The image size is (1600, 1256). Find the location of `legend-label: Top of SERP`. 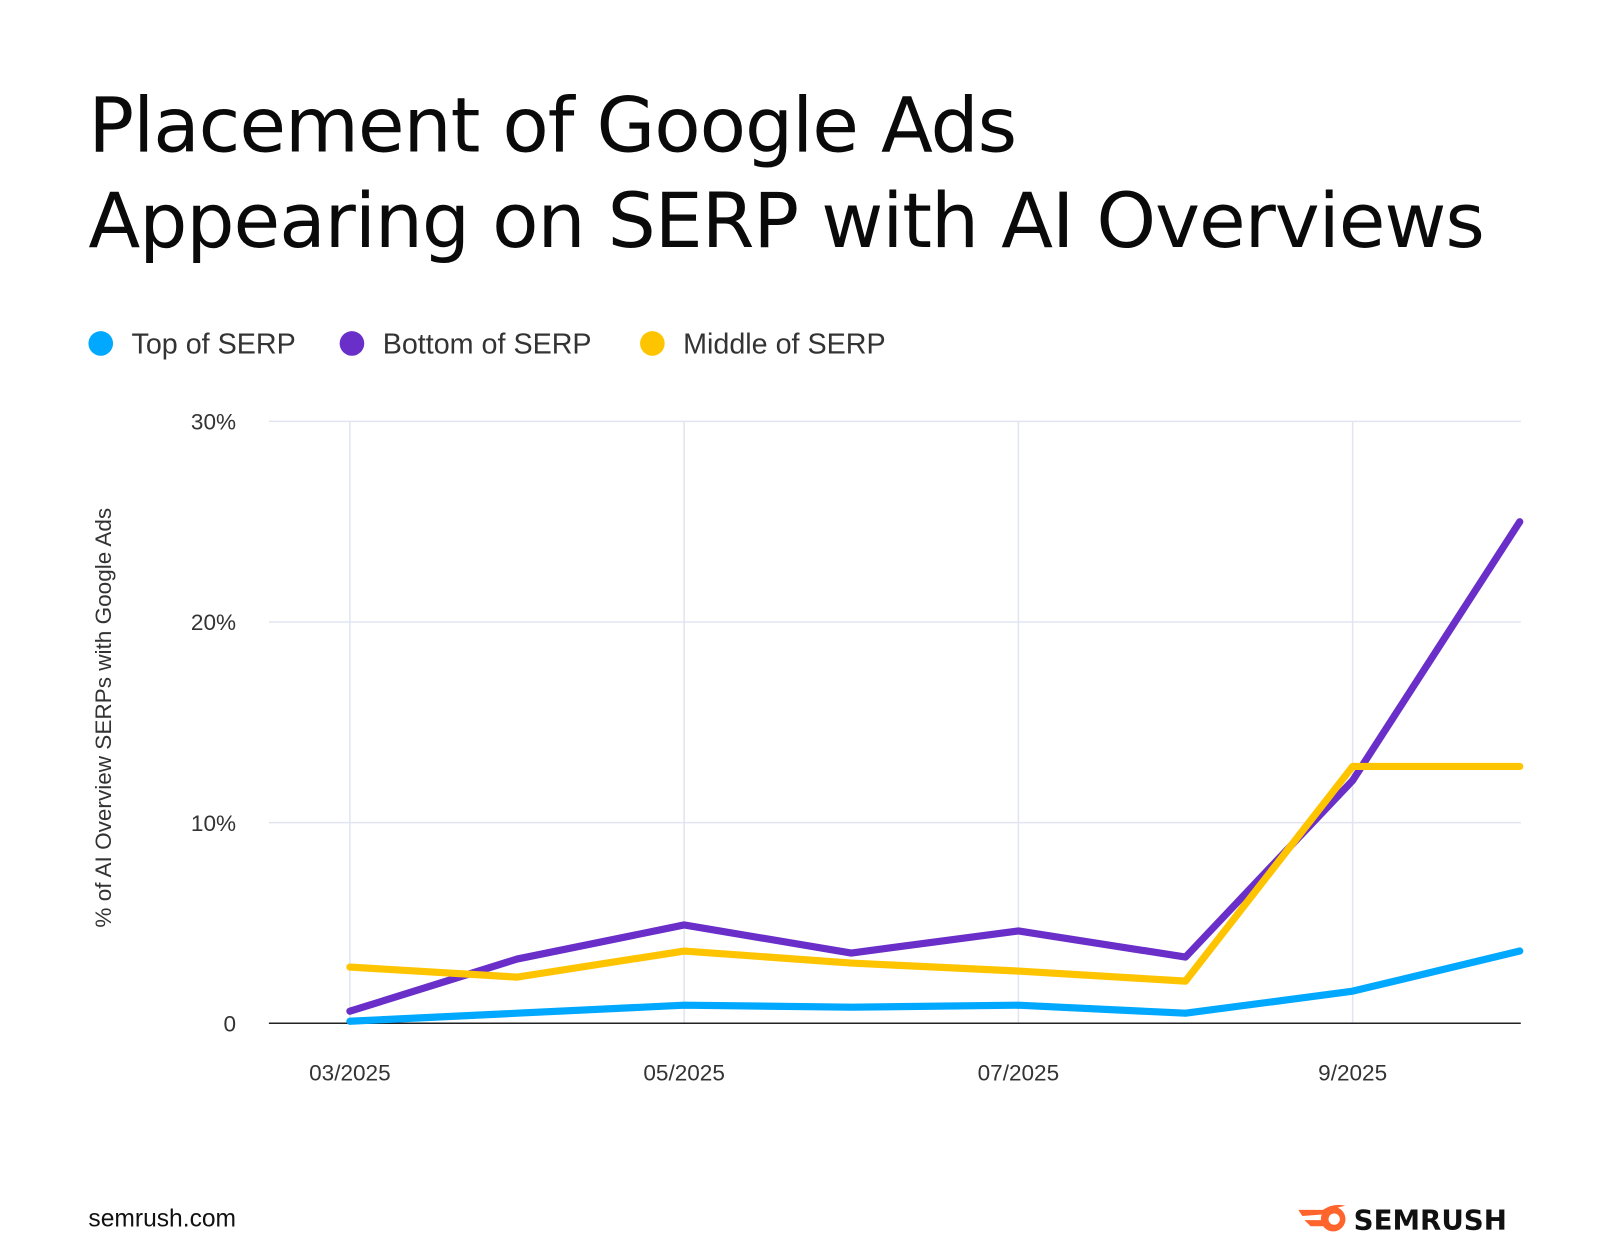

legend-label: Top of SERP is located at coordinates (214, 345).